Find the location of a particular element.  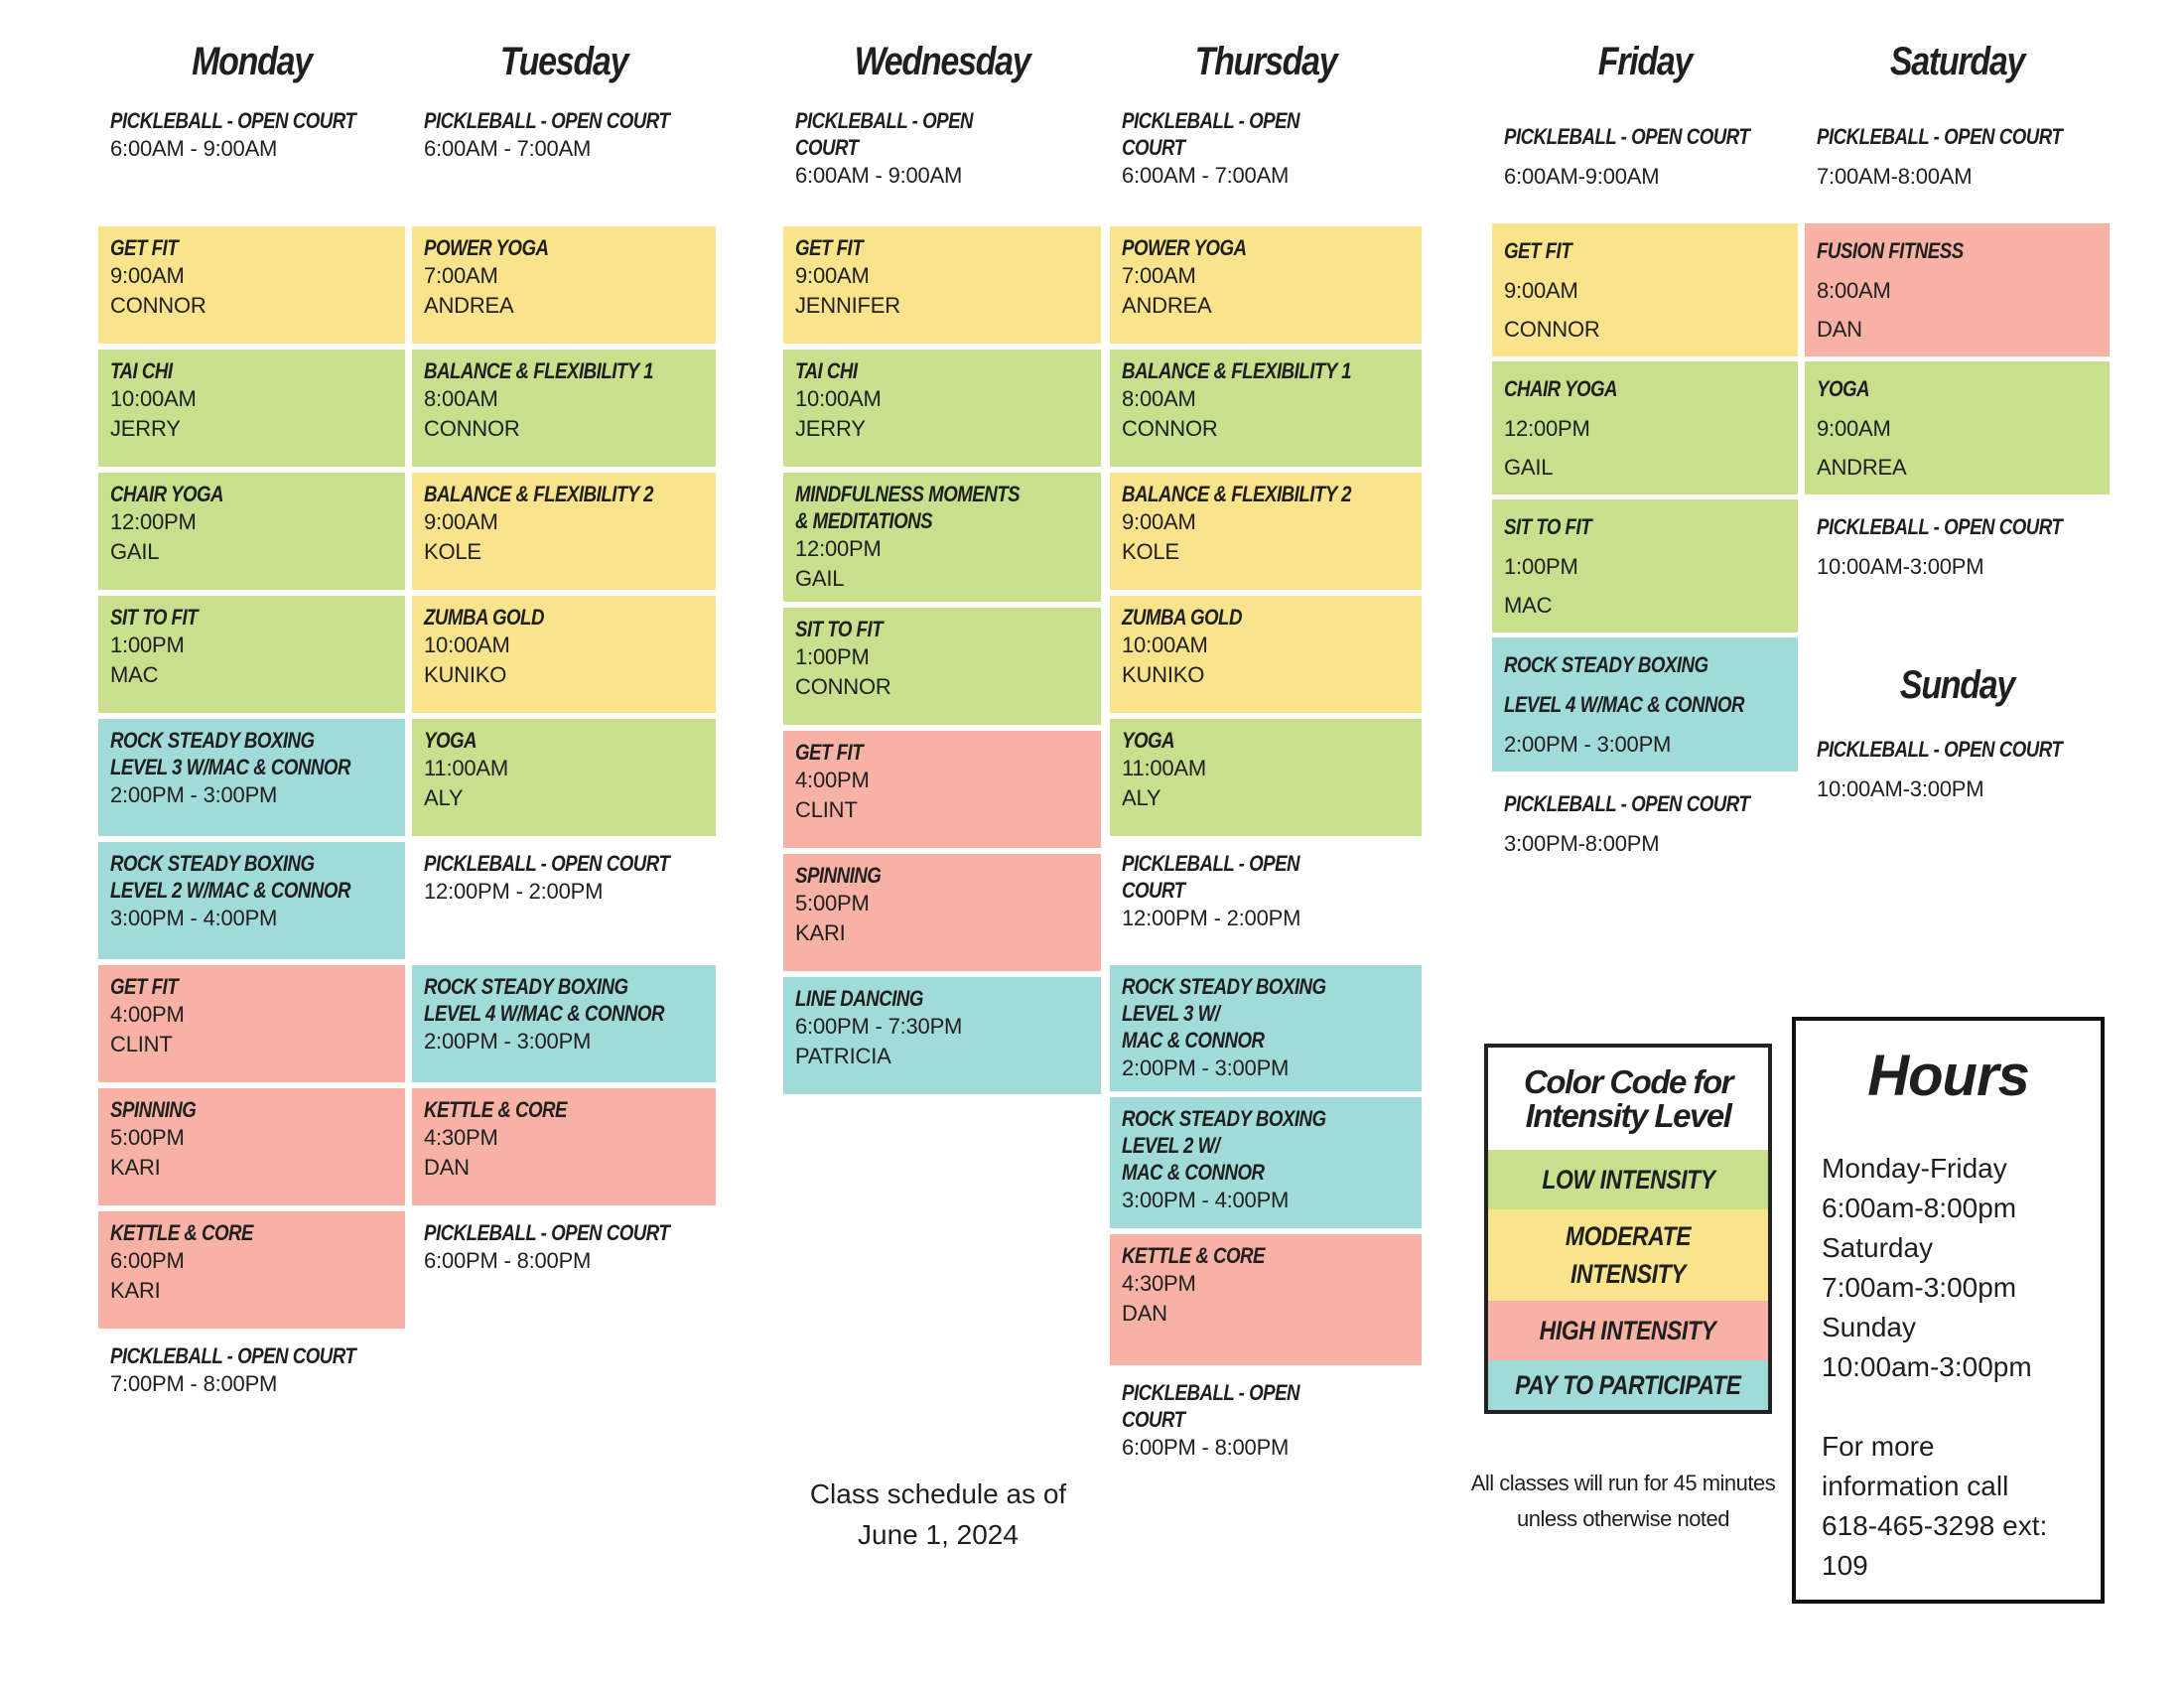

class-instructor: ANDREA is located at coordinates (1167, 305).